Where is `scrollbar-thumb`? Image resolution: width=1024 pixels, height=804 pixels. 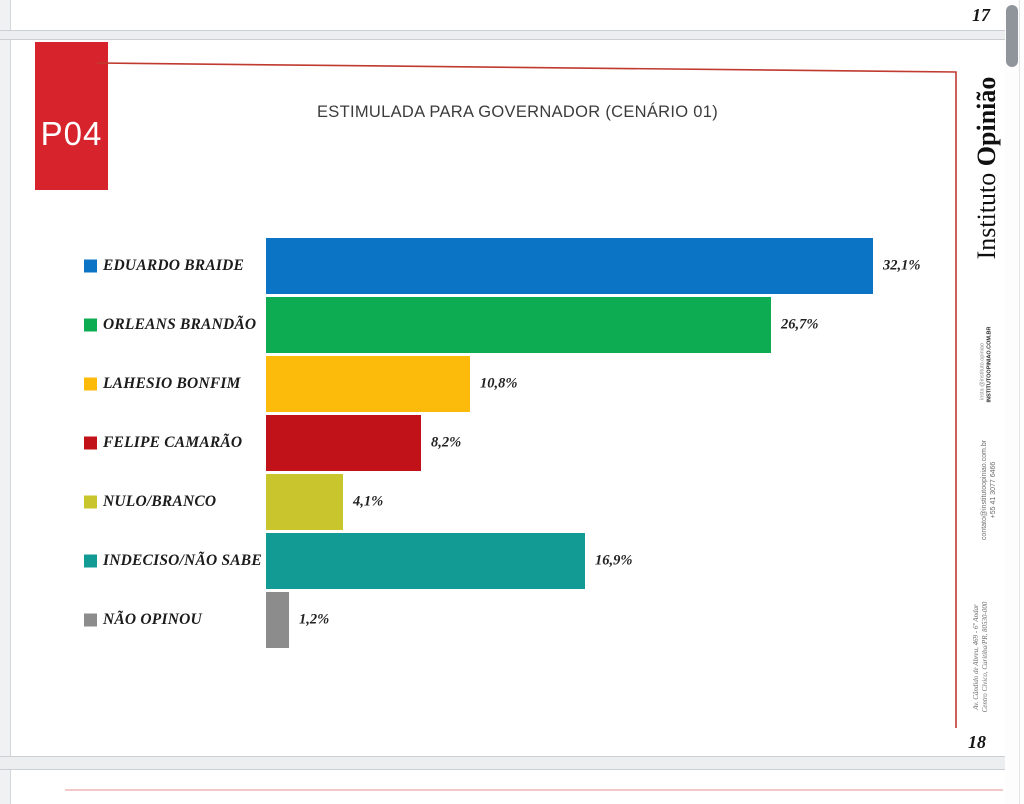 scrollbar-thumb is located at coordinates (1012, 36).